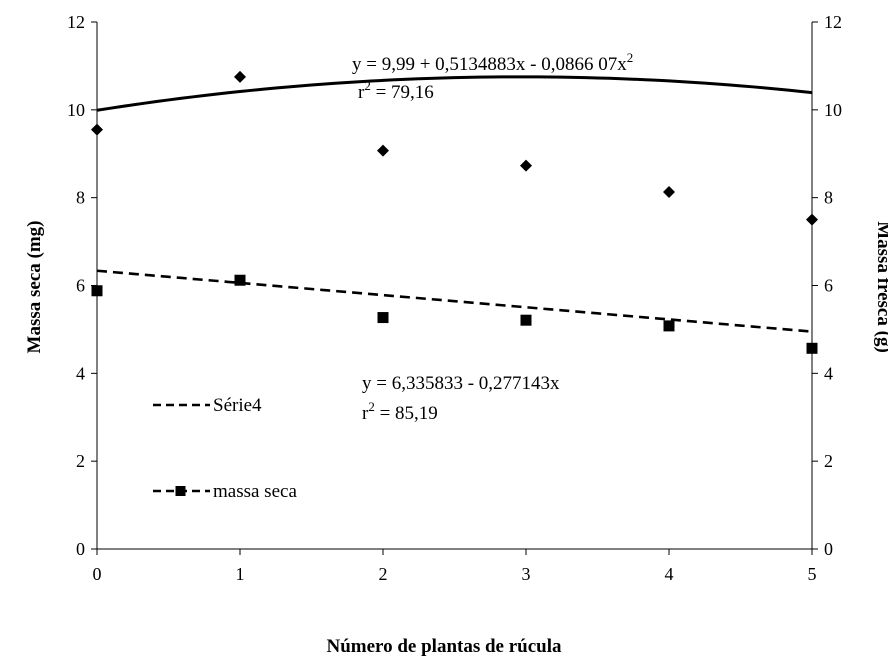 The height and width of the screenshot is (662, 888). What do you see at coordinates (80, 549) in the screenshot?
I see `y-tick-left-label: 0` at bounding box center [80, 549].